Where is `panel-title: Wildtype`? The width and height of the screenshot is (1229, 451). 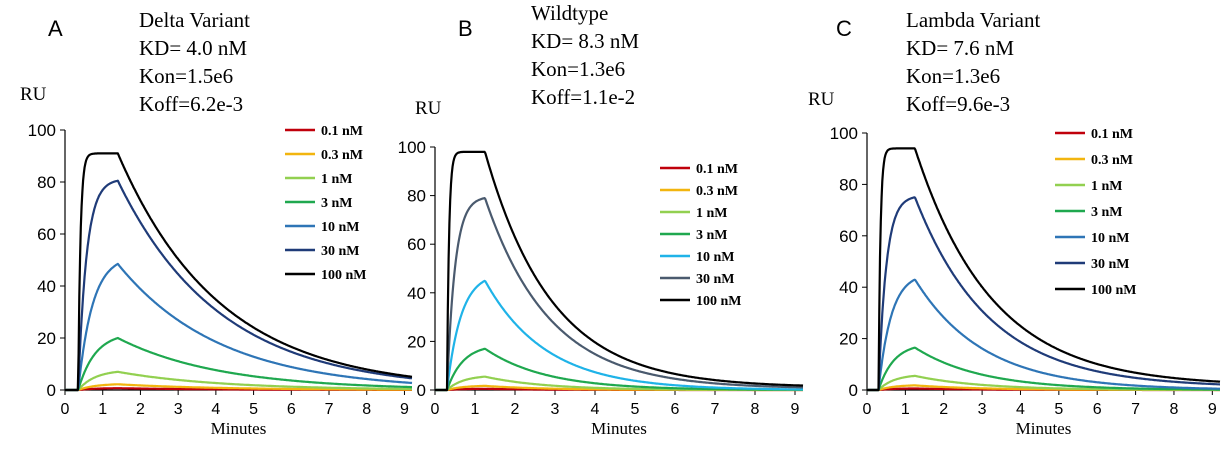 panel-title: Wildtype is located at coordinates (569, 13).